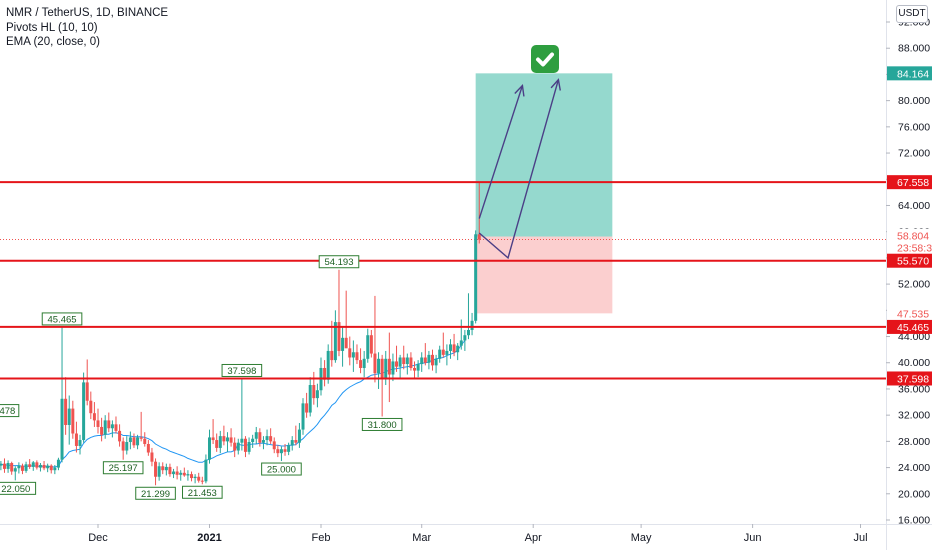  Describe the element at coordinates (421, 538) in the screenshot. I see `time-tick: Mar` at that location.